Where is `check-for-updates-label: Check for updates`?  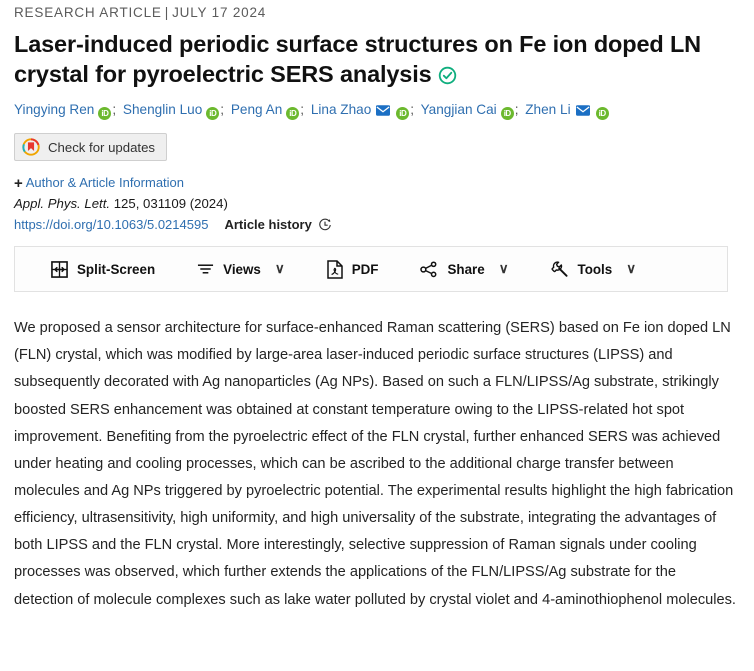 check-for-updates-label: Check for updates is located at coordinates (102, 147).